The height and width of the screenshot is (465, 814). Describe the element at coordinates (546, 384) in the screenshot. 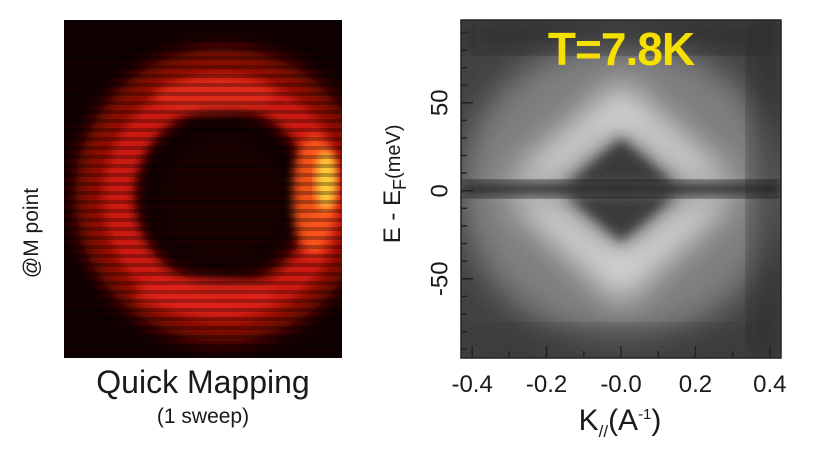

I see `x-tick-label: -0.2` at that location.